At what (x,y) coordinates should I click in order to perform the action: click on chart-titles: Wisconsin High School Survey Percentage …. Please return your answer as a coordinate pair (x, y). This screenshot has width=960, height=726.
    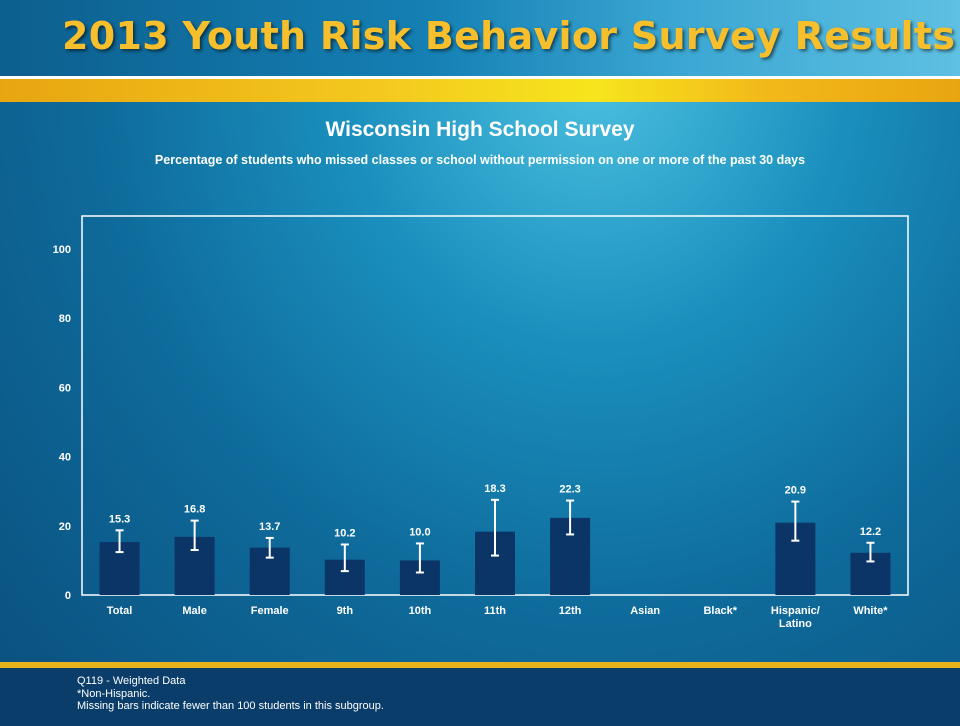
    Looking at the image, I should click on (480, 142).